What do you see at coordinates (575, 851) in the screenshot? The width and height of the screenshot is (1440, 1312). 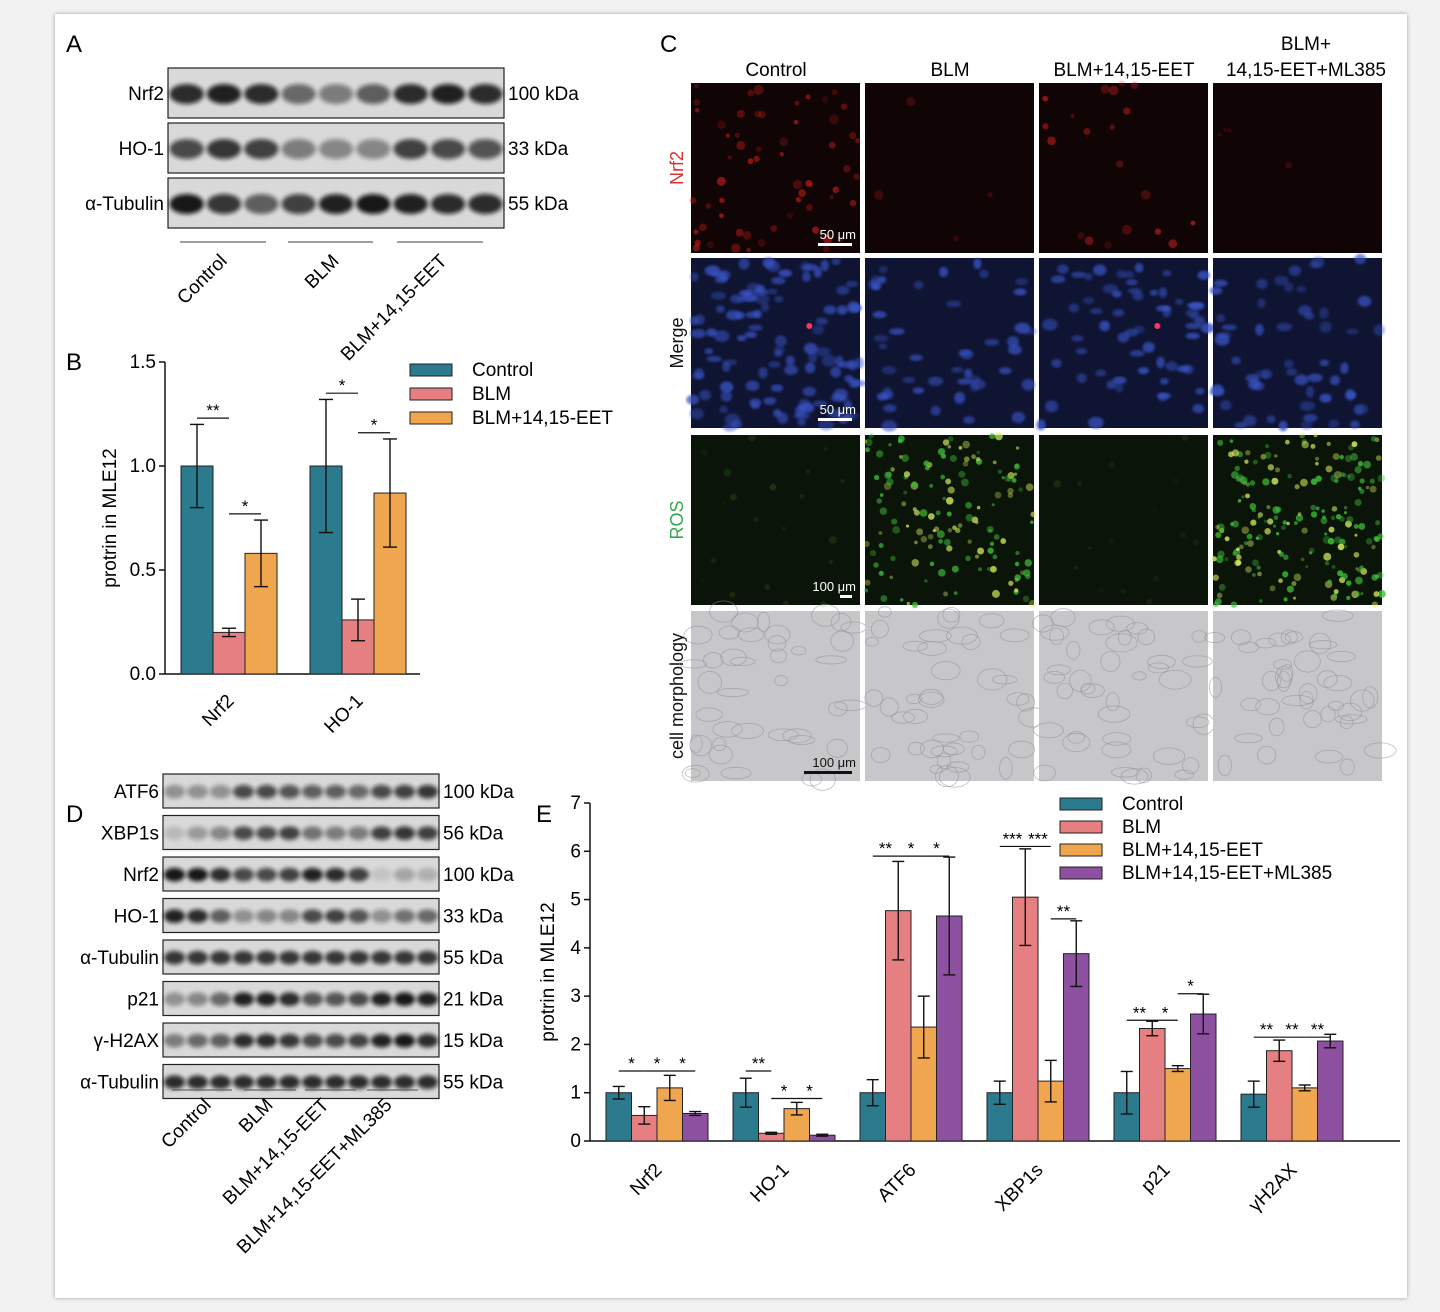 I see `y-tick-label: 6` at bounding box center [575, 851].